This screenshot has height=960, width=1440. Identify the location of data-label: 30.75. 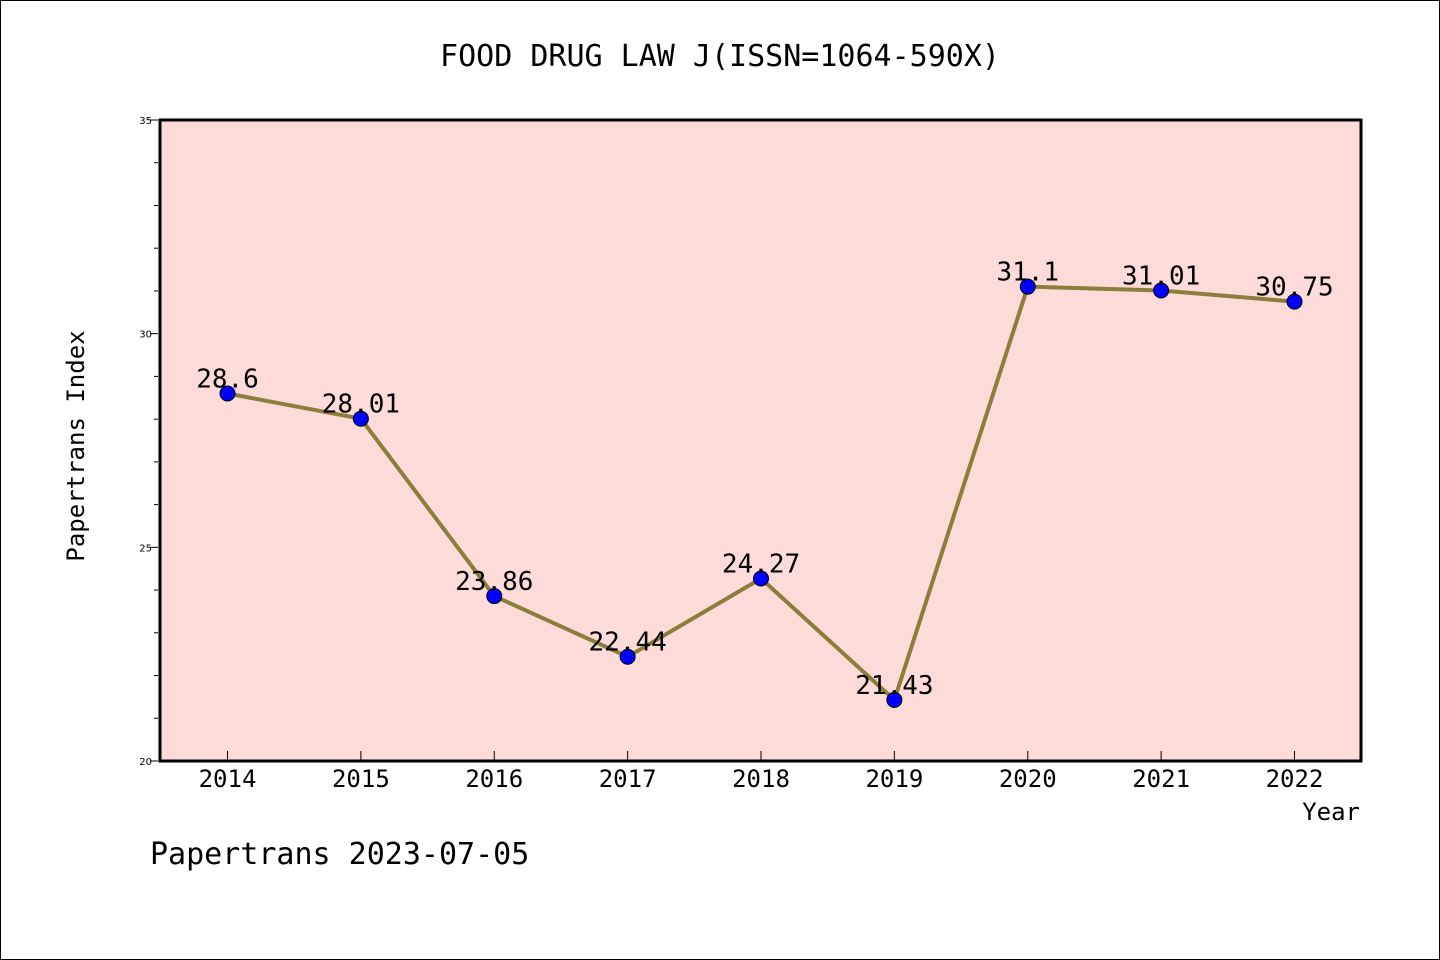
(1294, 288).